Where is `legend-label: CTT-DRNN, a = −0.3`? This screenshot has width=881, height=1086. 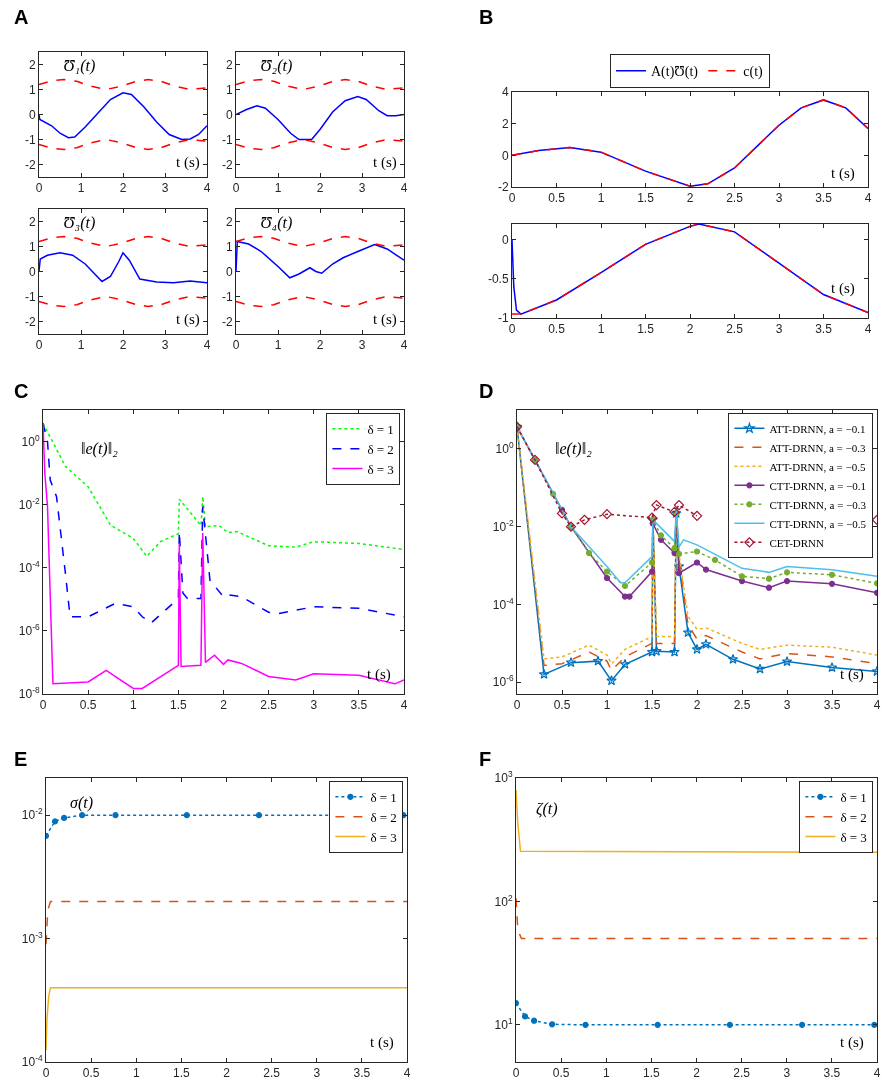
legend-label: CTT-DRNN, a = −0.3 is located at coordinates (818, 504).